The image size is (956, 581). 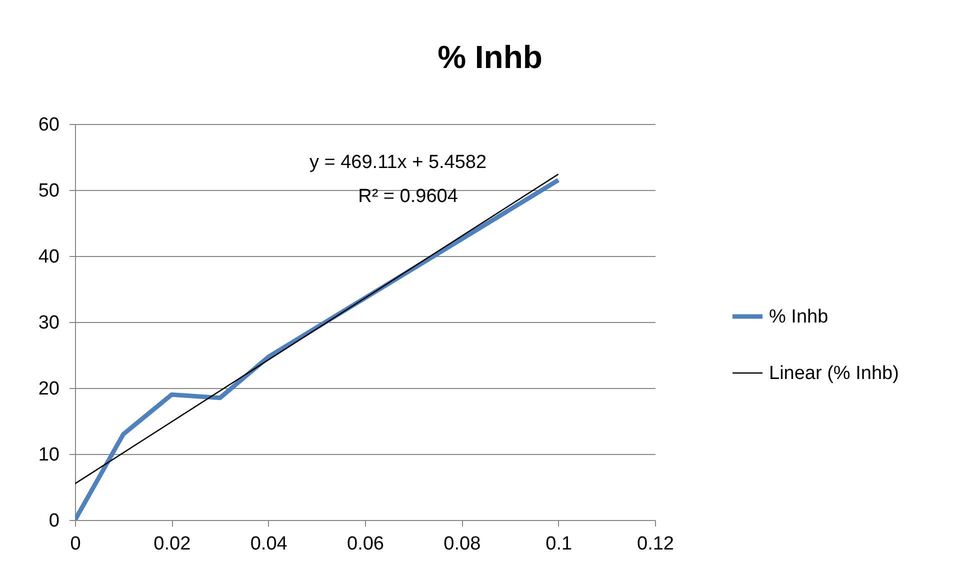 What do you see at coordinates (49, 257) in the screenshot?
I see `y-tick-label: 40` at bounding box center [49, 257].